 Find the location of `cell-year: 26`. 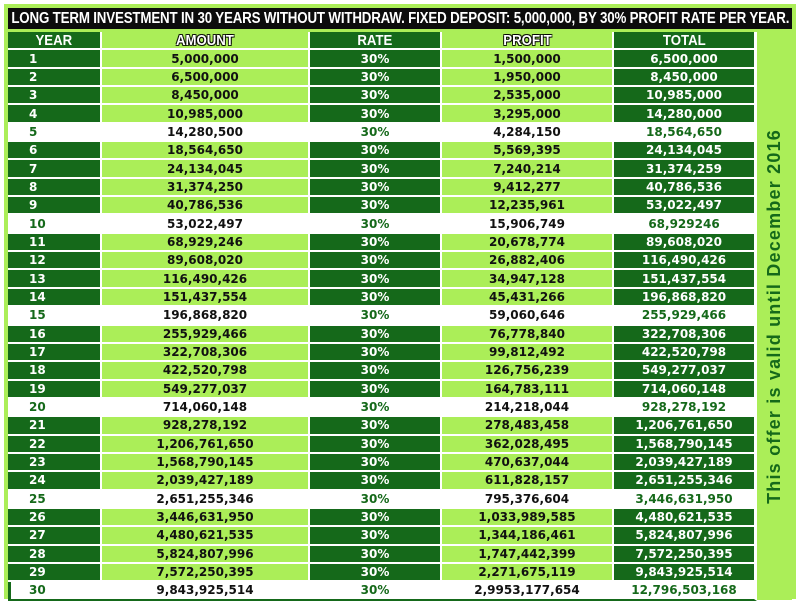

cell-year: 26 is located at coordinates (54, 517).